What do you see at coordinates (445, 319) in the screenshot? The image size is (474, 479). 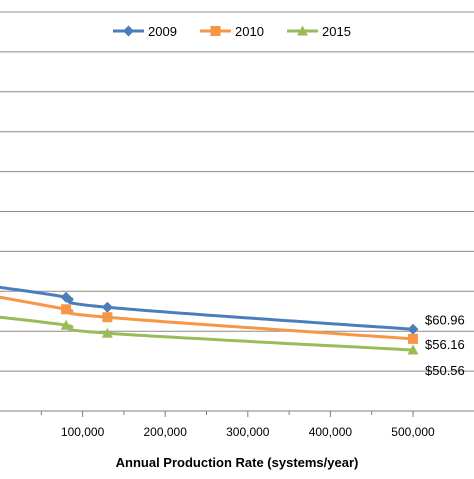 I see `data-label: $60.96` at bounding box center [445, 319].